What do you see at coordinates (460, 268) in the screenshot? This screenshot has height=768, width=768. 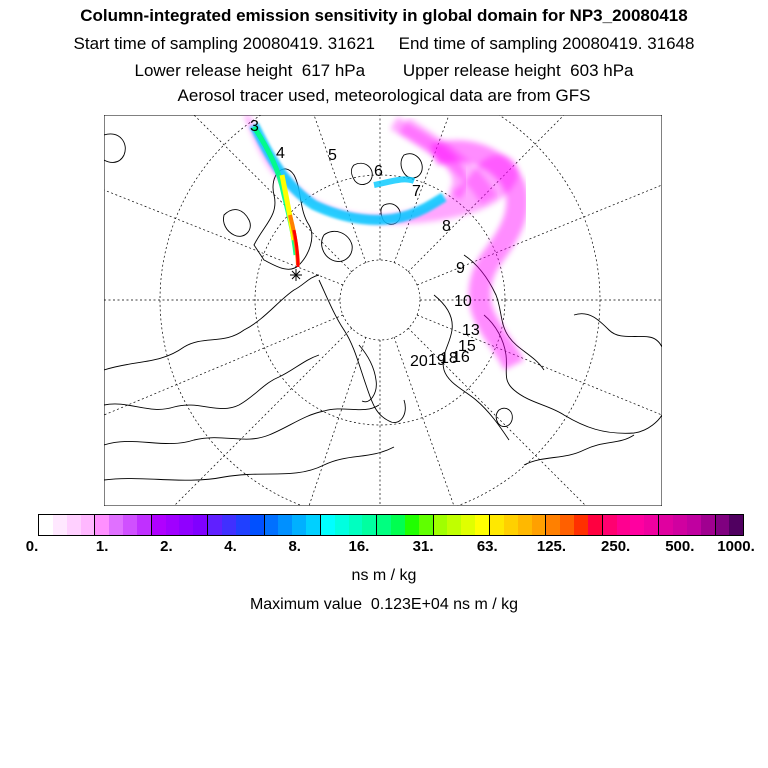 I see `day-label: 9` at bounding box center [460, 268].